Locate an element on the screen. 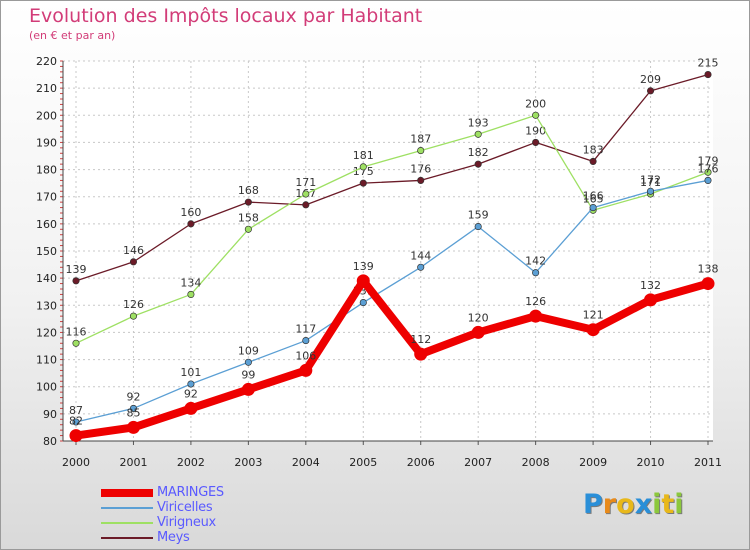  data-label-meys: 175 is located at coordinates (363, 171).